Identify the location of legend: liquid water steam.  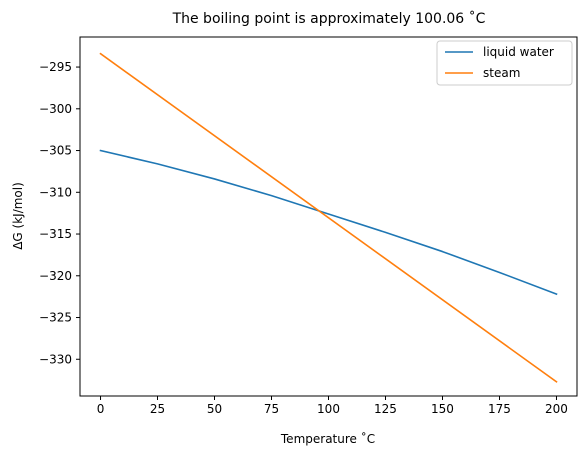
(504, 63).